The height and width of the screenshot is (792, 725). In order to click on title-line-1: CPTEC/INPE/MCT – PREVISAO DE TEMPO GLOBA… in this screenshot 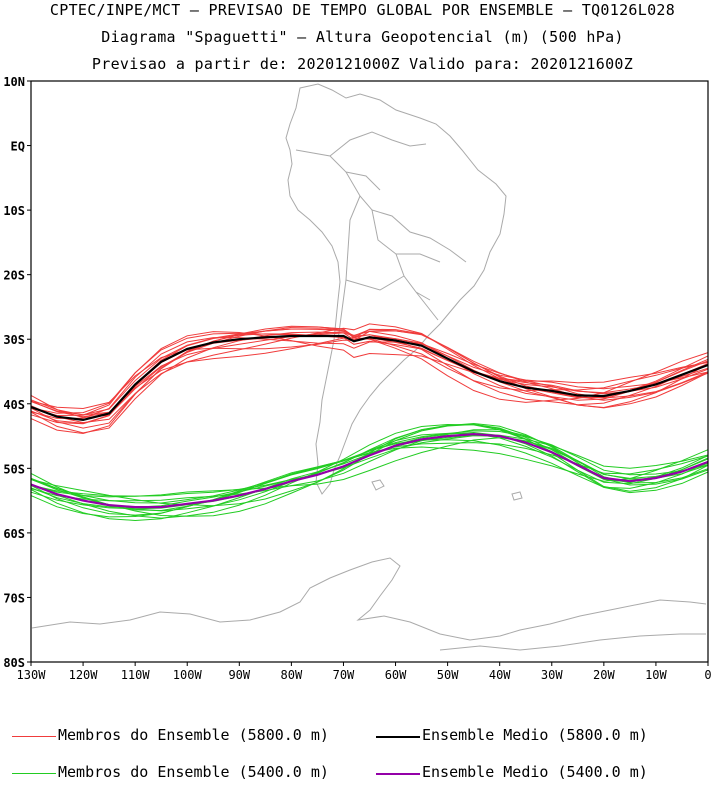, I will do `click(362, 10)`.